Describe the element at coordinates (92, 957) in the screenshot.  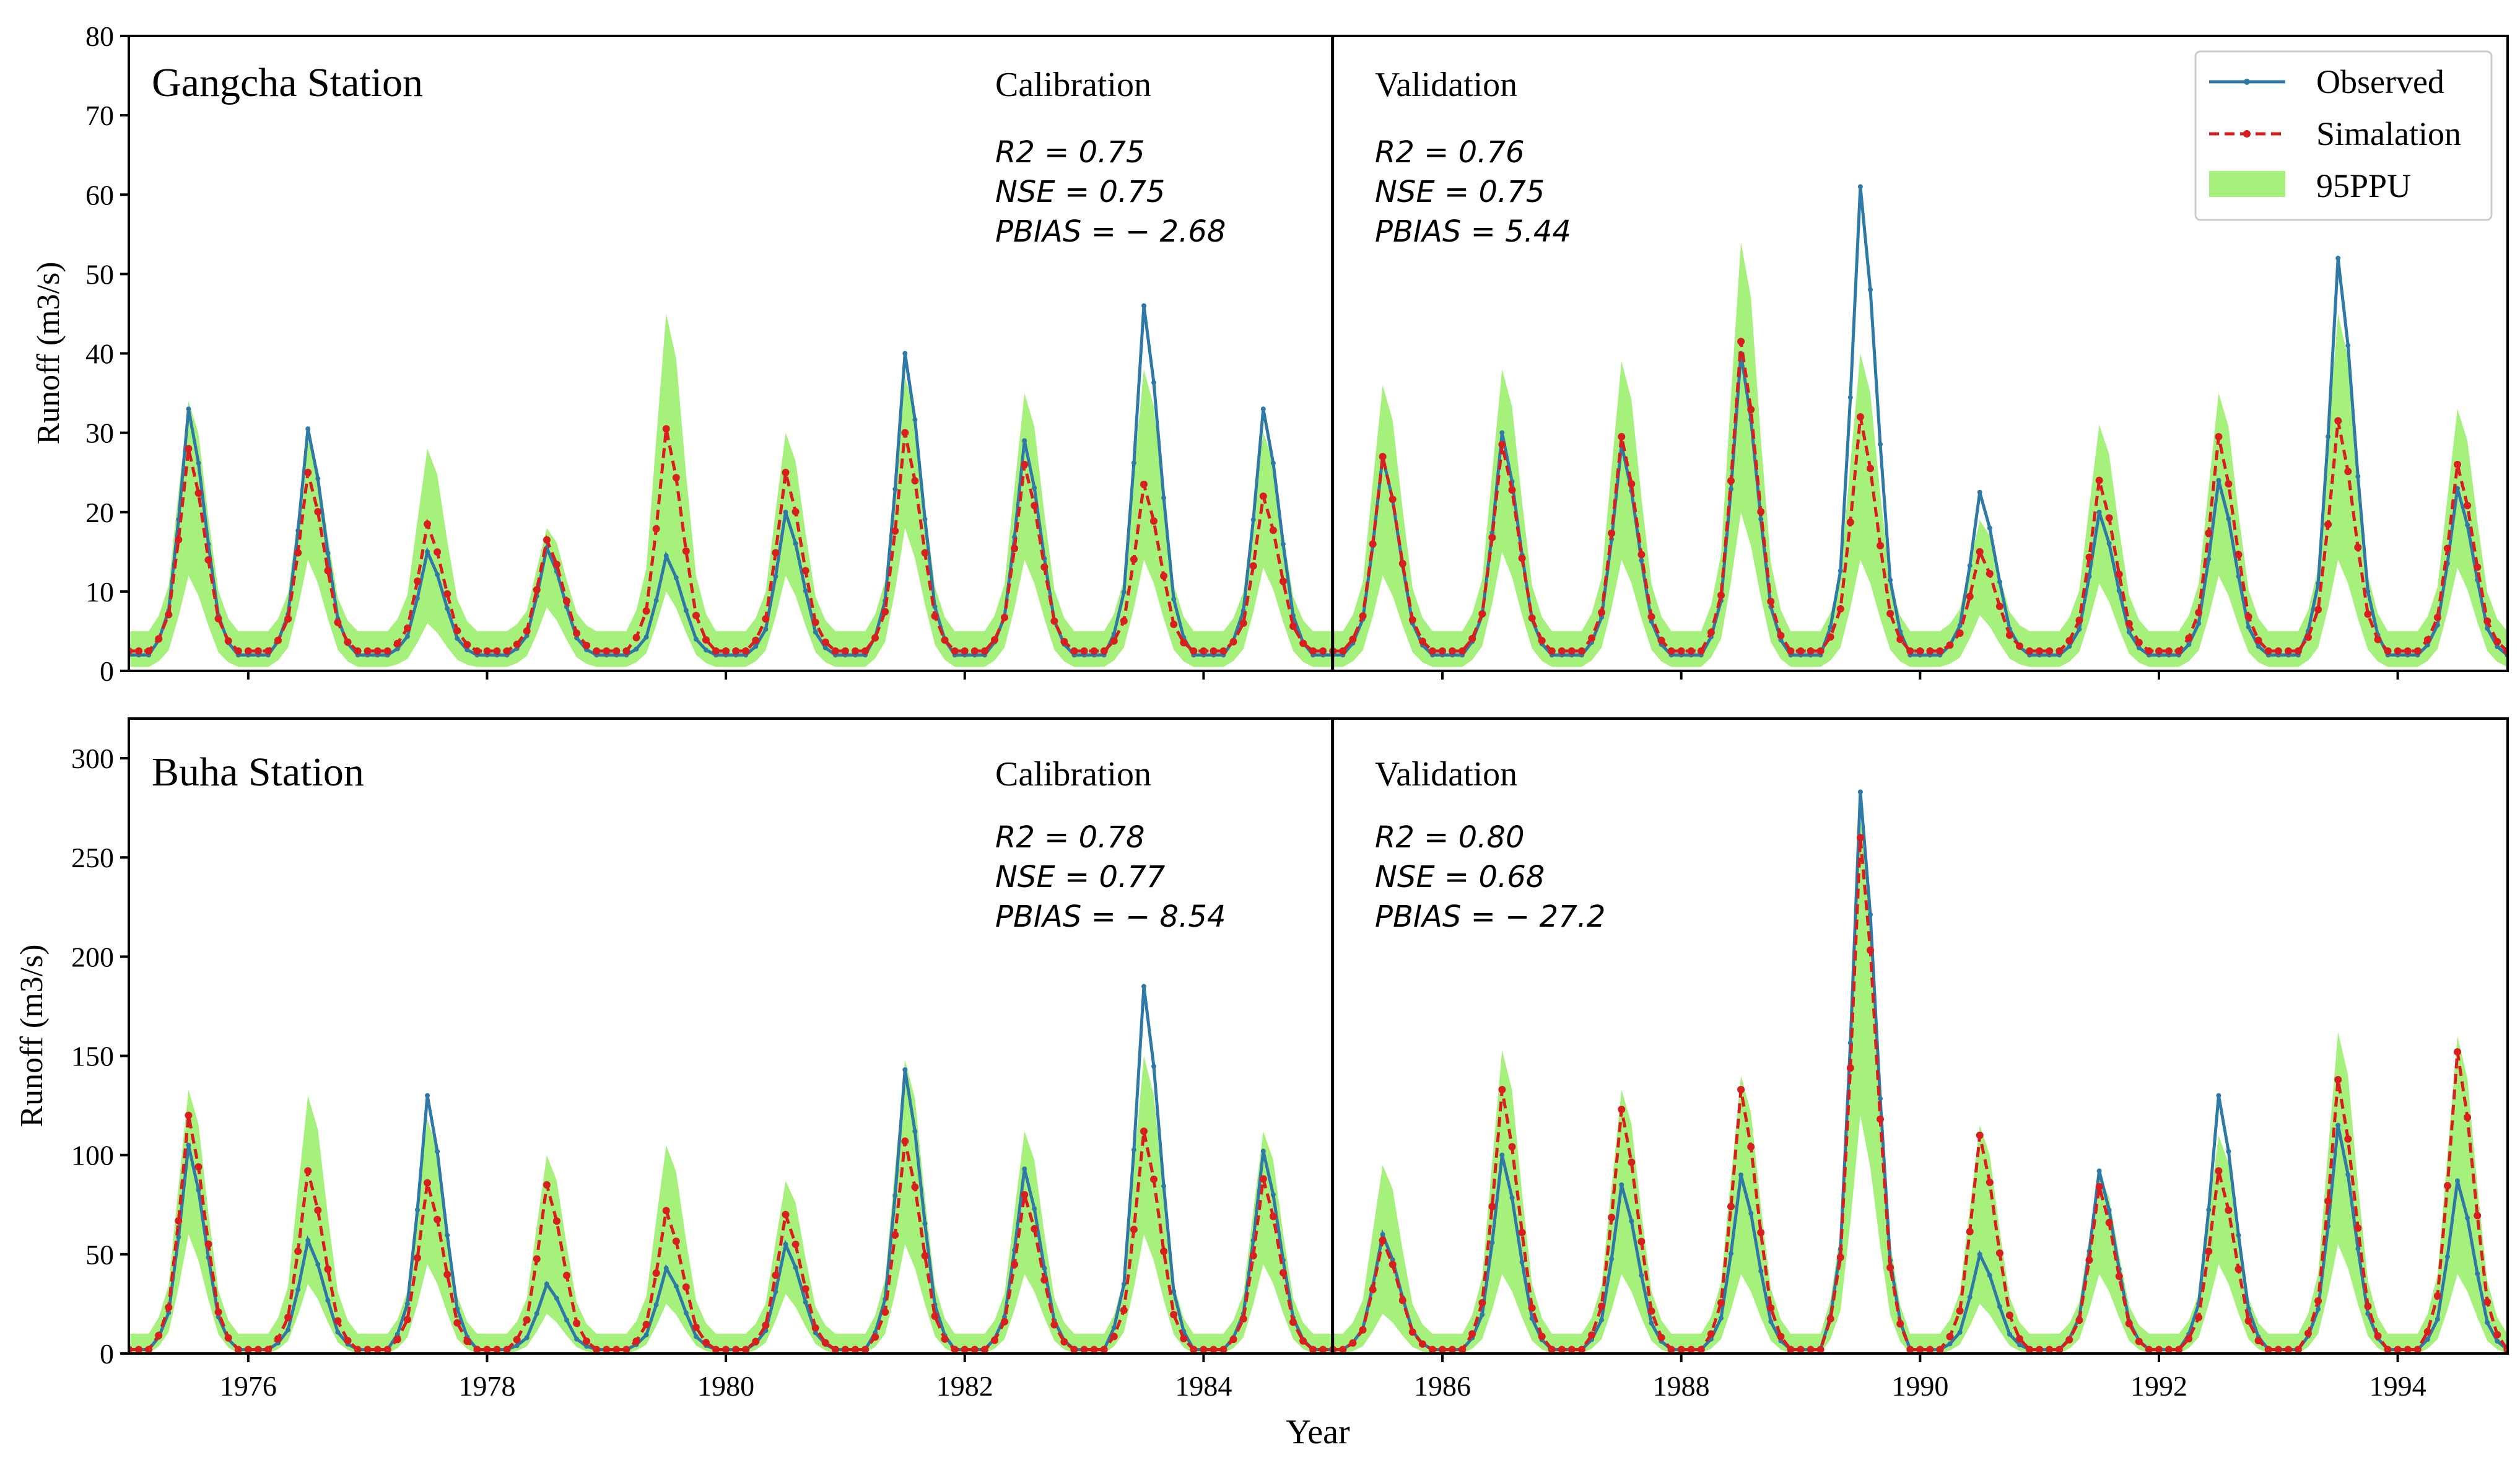
I see `y-tick-label: 200` at that location.